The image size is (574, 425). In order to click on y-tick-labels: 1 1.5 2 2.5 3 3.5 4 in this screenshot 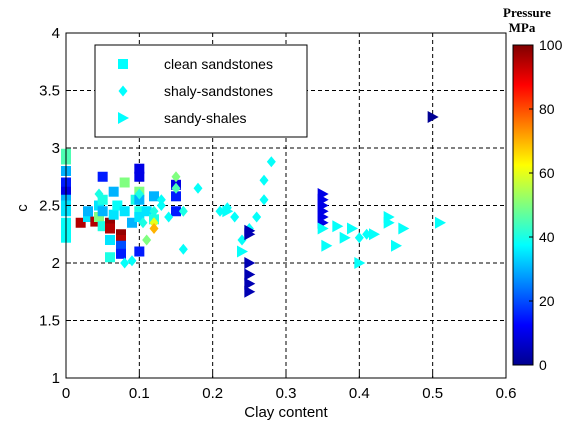, I will do `click(55, 206)`.